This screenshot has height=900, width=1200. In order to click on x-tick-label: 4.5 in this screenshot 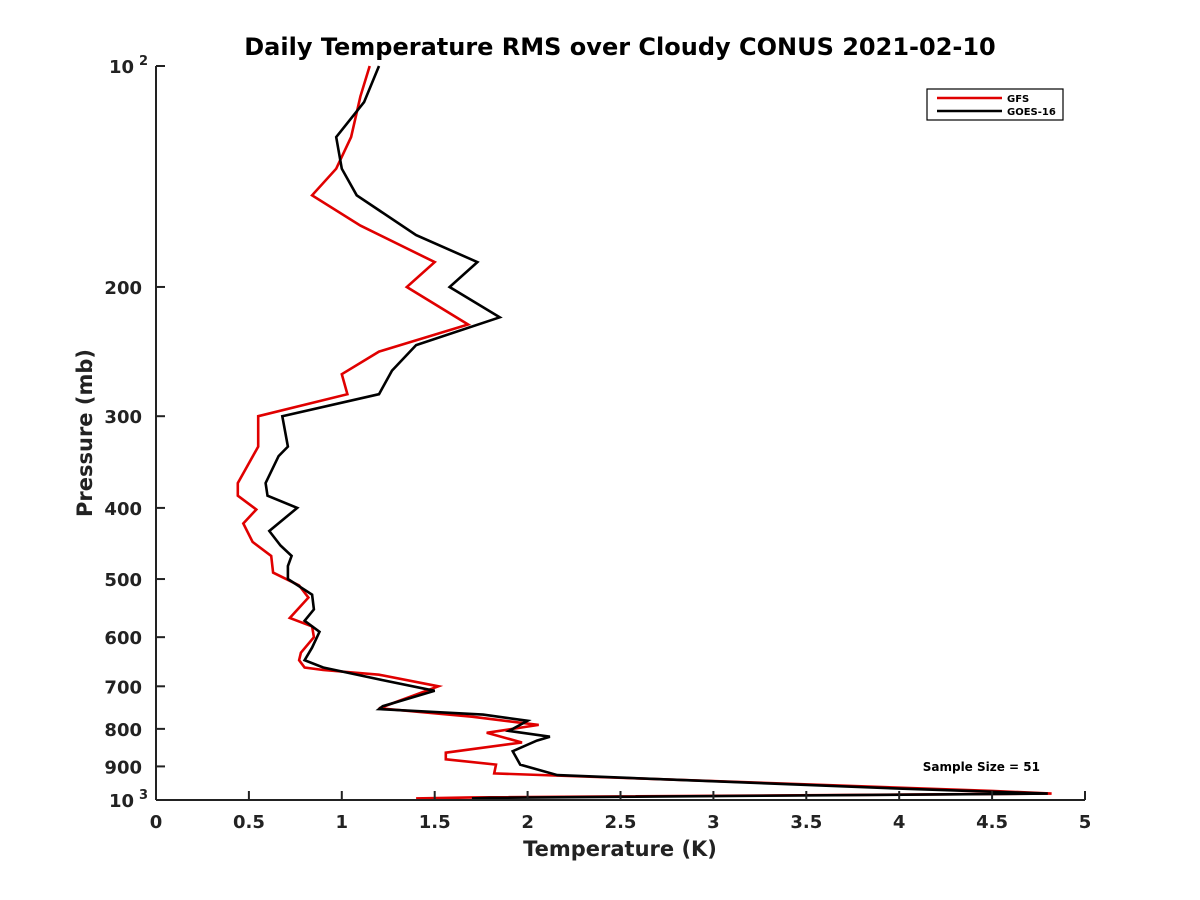, I will do `click(992, 822)`.